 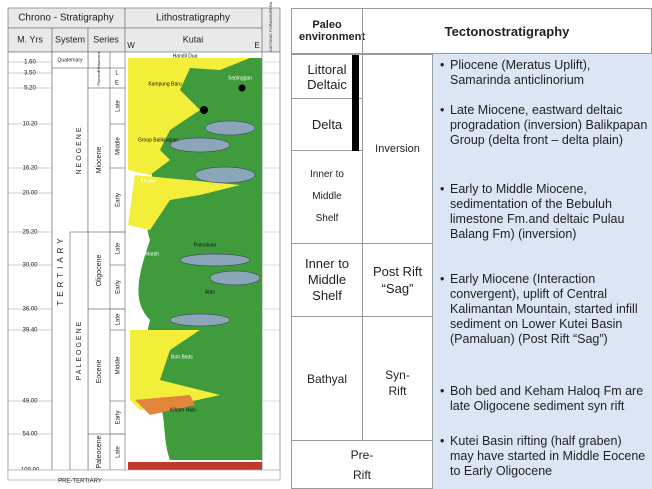 What do you see at coordinates (60, 269) in the screenshot?
I see `system-label: TERTIARY` at bounding box center [60, 269].